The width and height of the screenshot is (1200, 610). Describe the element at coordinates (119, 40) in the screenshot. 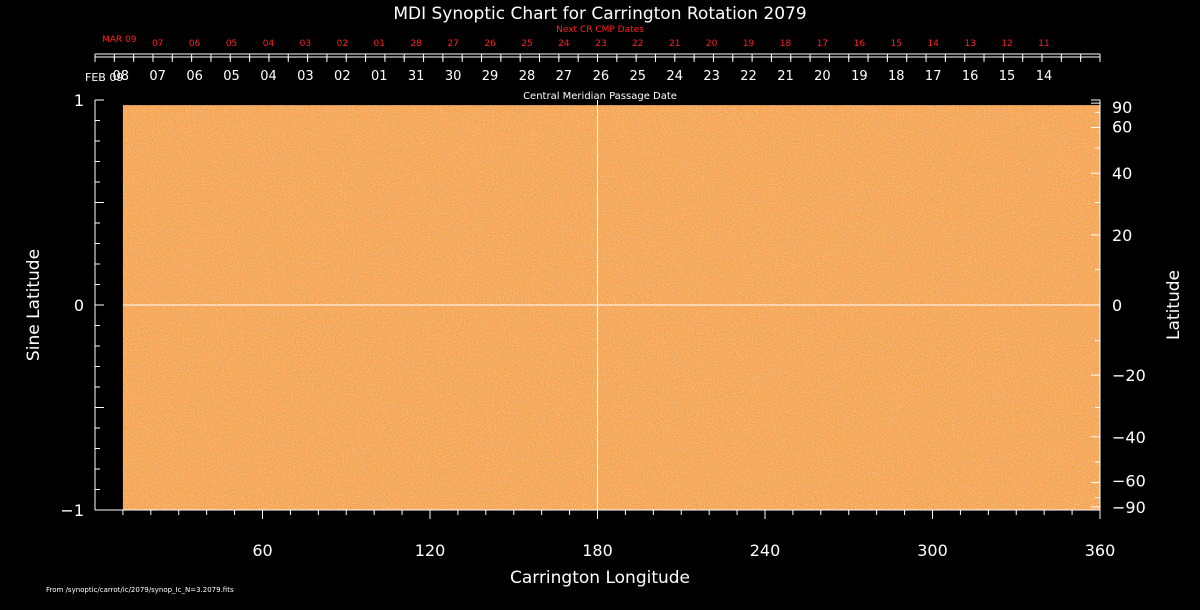

I see `next-cmp-start-label: MAR 09` at that location.